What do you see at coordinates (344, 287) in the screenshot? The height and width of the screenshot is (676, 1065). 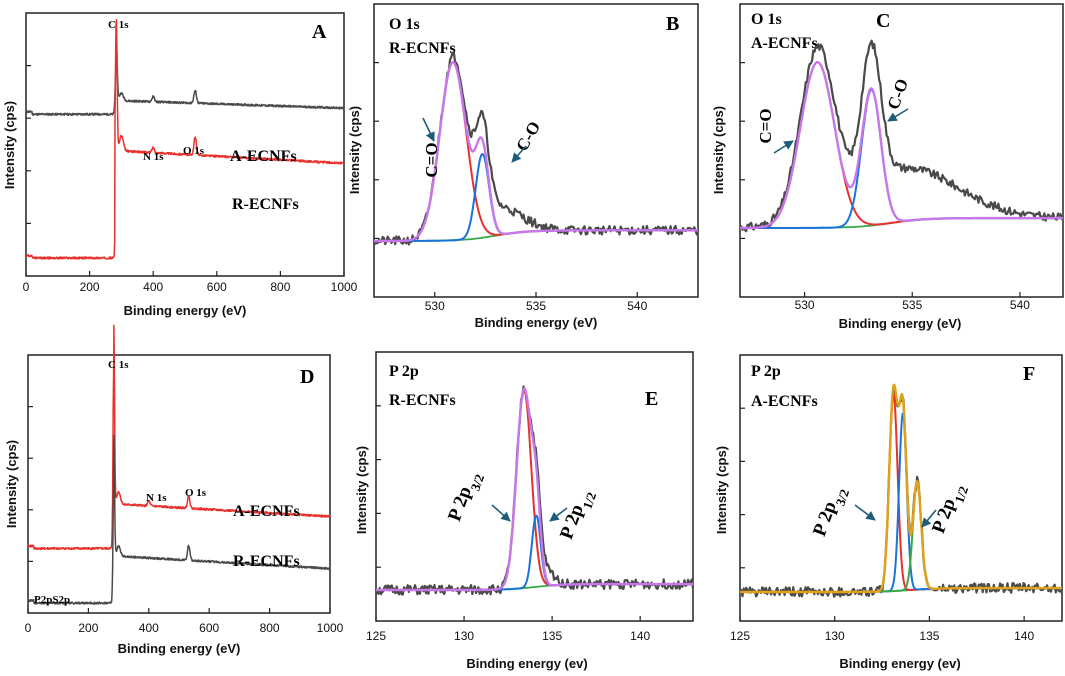 I see `panel-a-xtick-label: 1000` at bounding box center [344, 287].